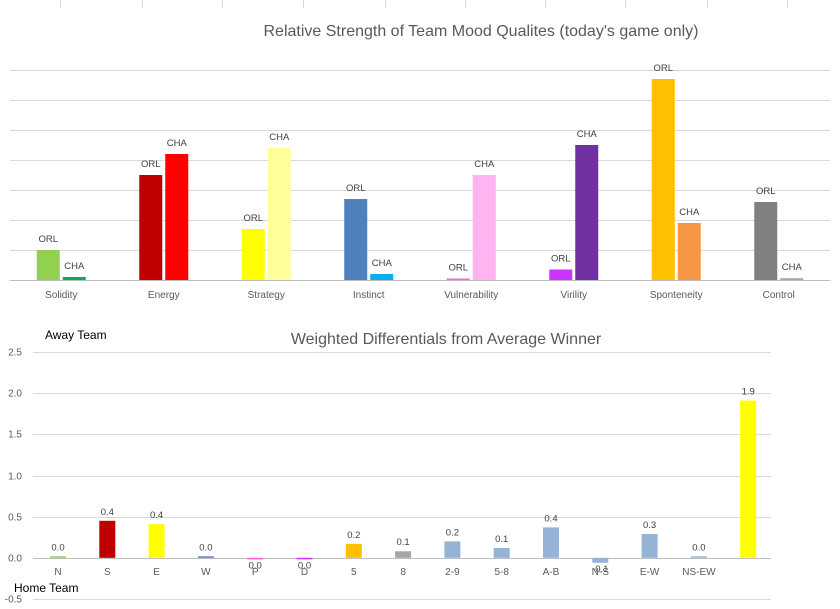 Image resolution: width=840 pixels, height=609 pixels. Describe the element at coordinates (471, 295) in the screenshot. I see `category-label-vulnerability: Vulnerability` at that location.